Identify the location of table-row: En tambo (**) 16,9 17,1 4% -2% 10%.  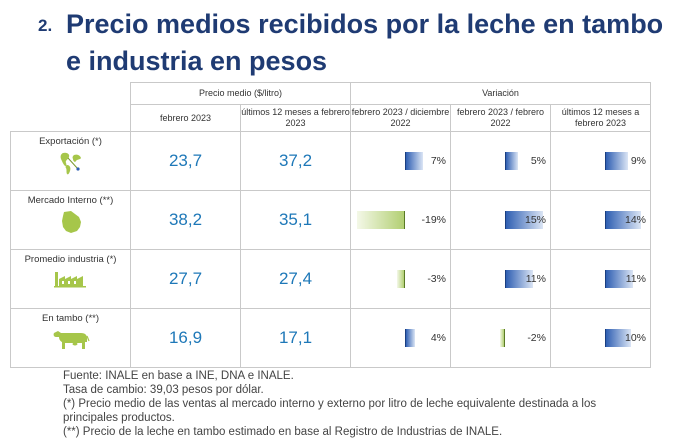
(330, 338).